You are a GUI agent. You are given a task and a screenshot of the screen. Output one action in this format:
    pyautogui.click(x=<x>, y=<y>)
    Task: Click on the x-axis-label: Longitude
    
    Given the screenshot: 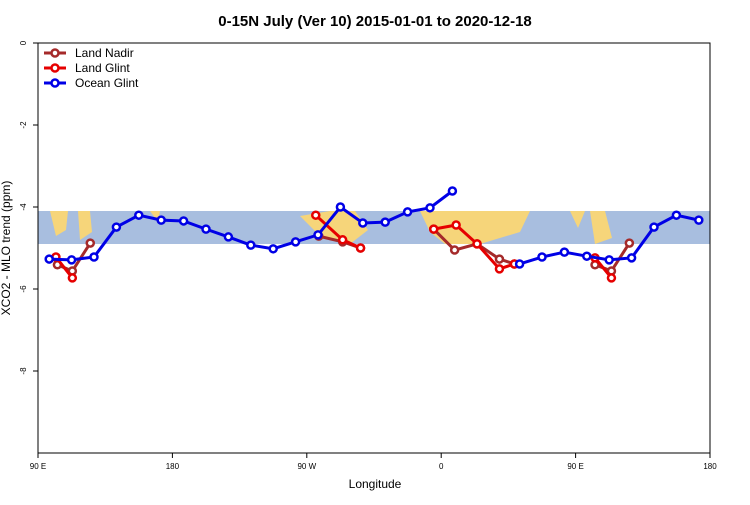 What is the action you would take?
    pyautogui.click(x=375, y=484)
    